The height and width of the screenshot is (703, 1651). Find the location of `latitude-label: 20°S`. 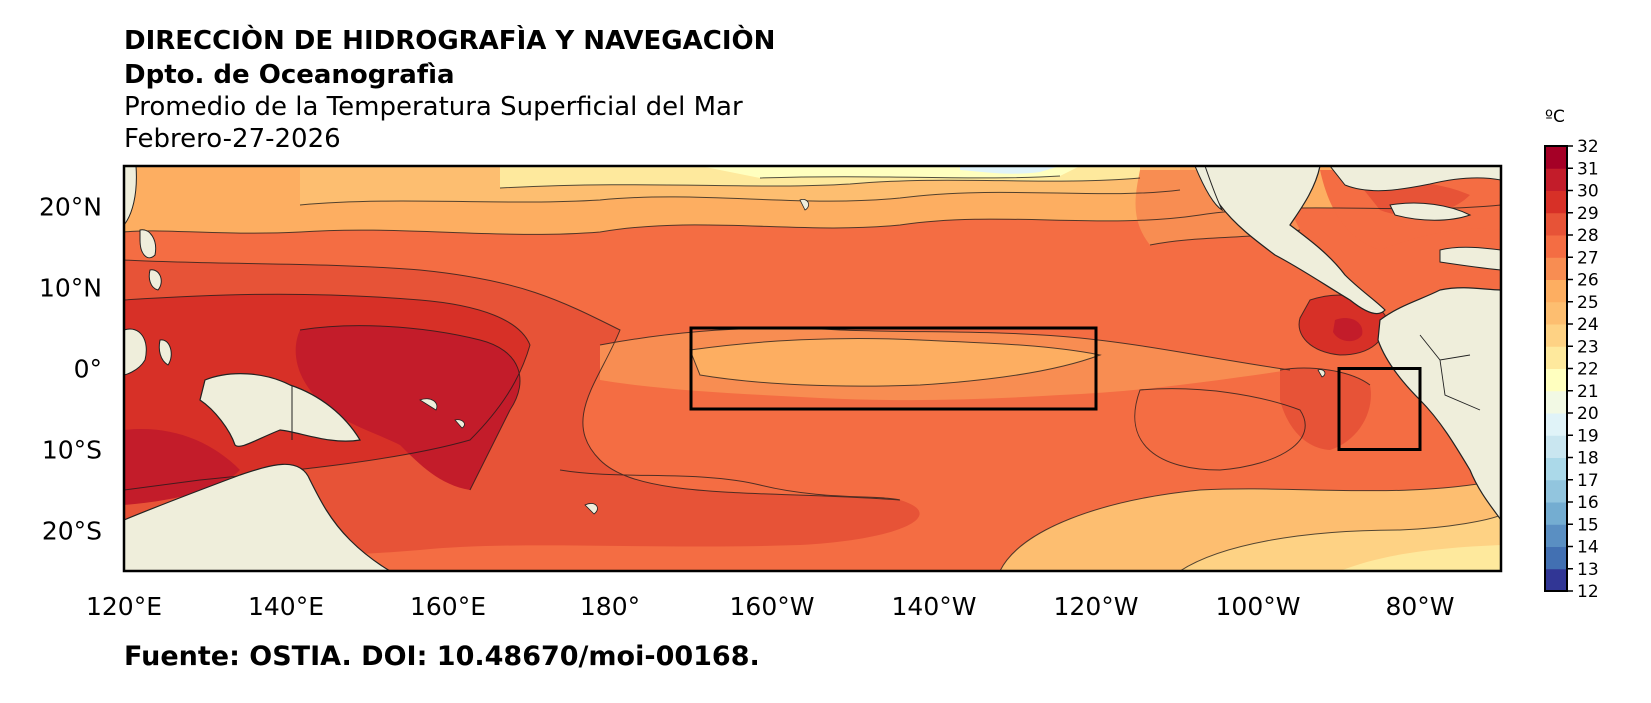

latitude-label: 20°S is located at coordinates (72, 531).